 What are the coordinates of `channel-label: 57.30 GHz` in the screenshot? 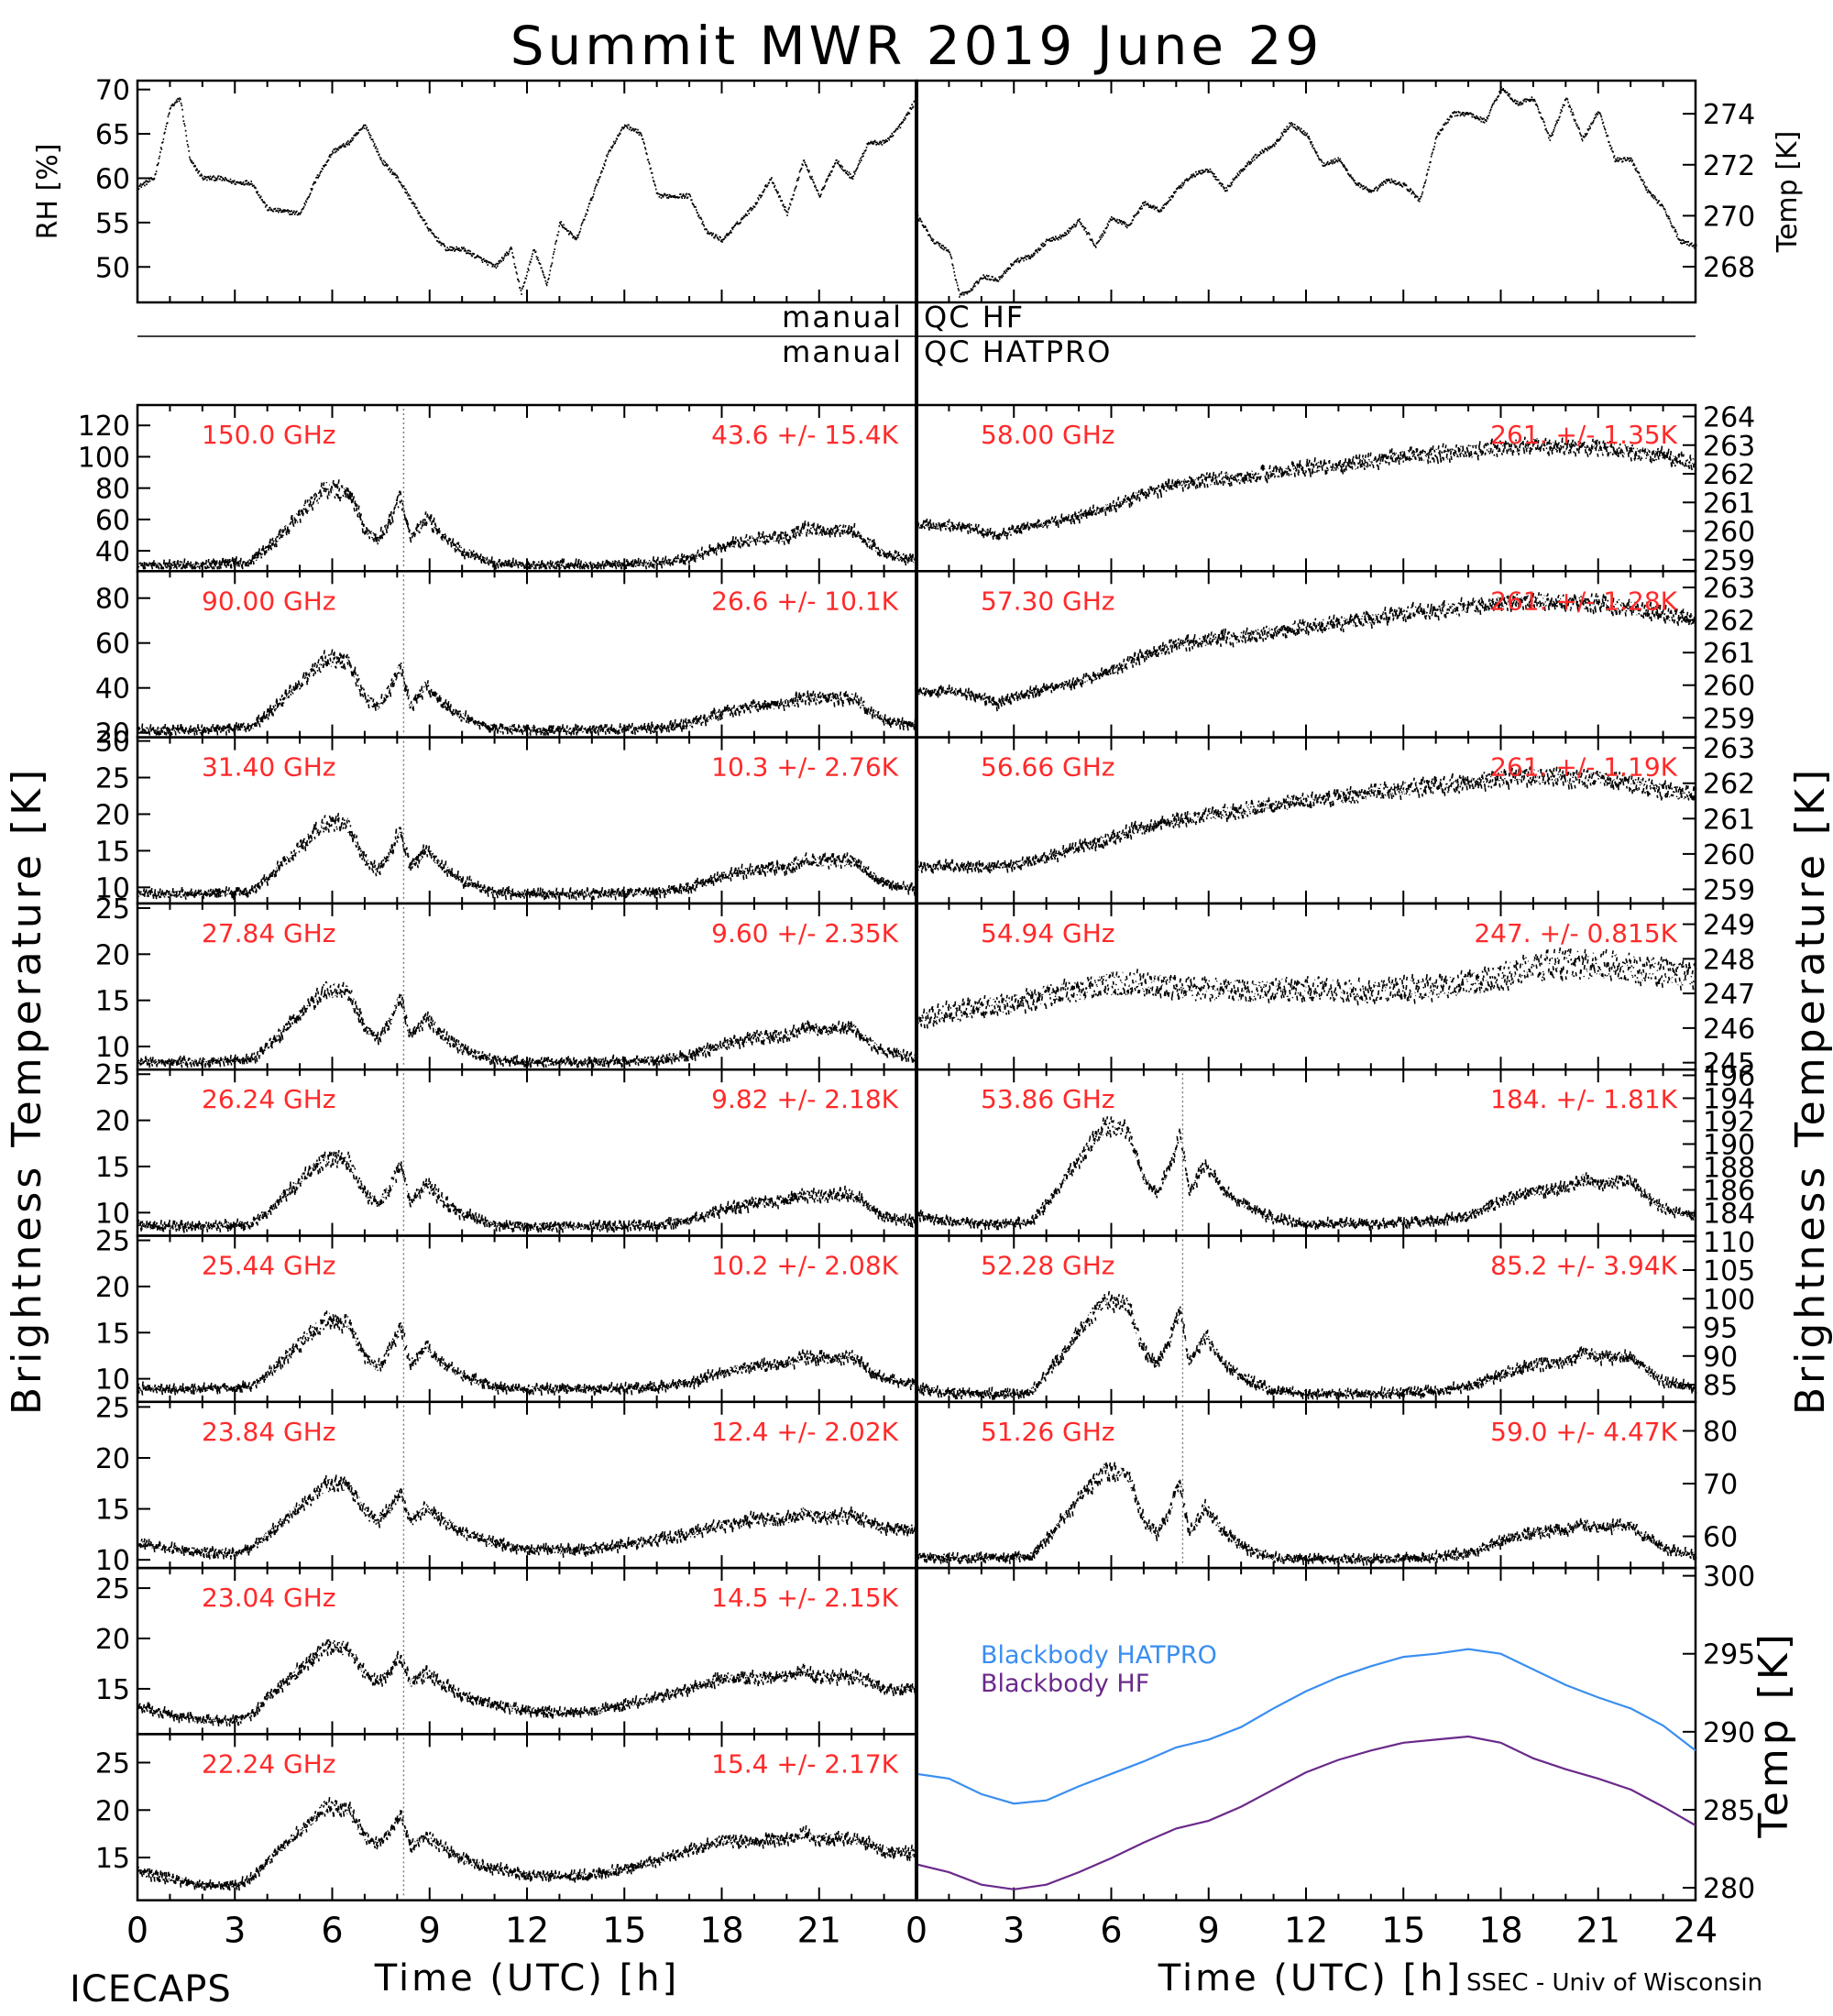 It's located at (1048, 601).